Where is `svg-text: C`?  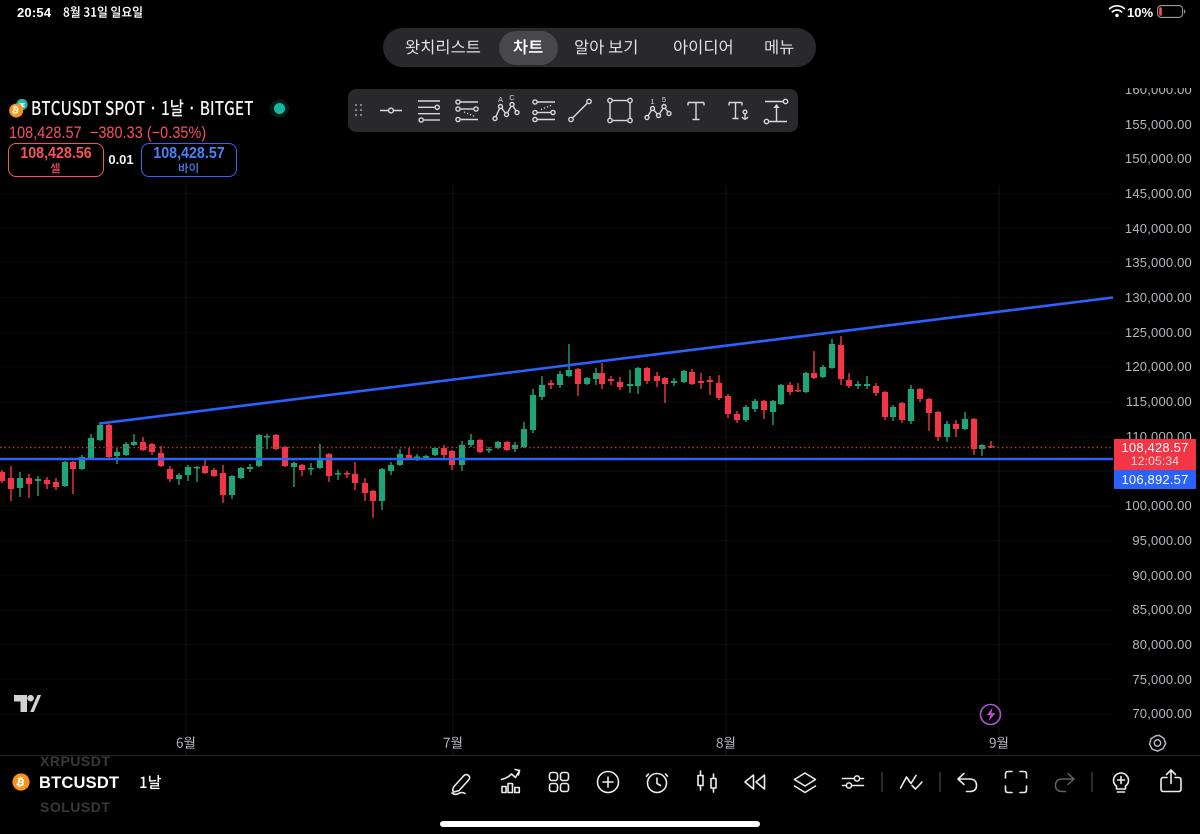
svg-text: C is located at coordinates (512, 97).